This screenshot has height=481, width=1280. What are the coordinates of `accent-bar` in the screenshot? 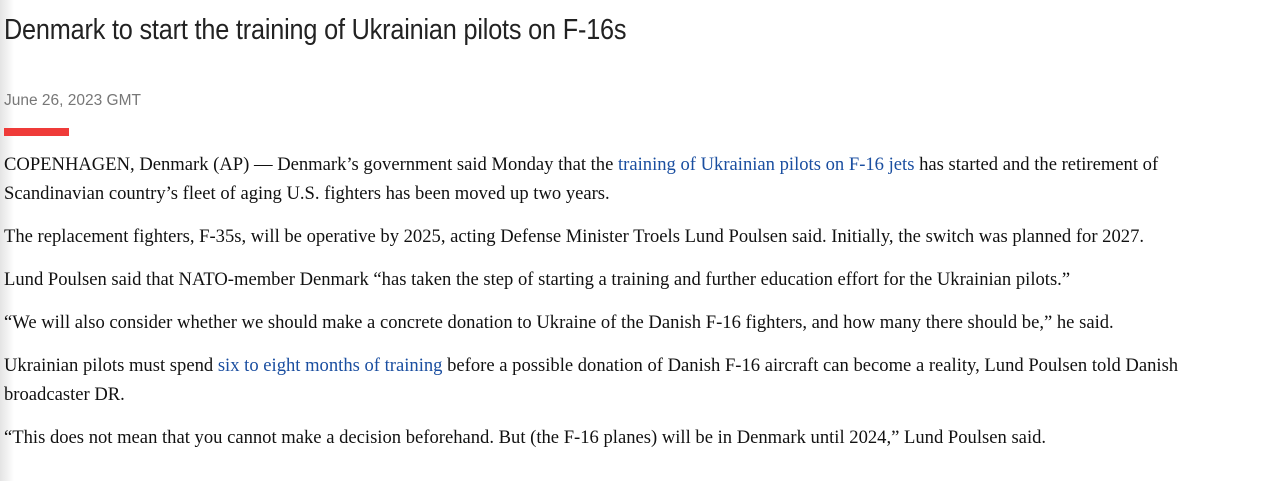 It's located at (36, 132).